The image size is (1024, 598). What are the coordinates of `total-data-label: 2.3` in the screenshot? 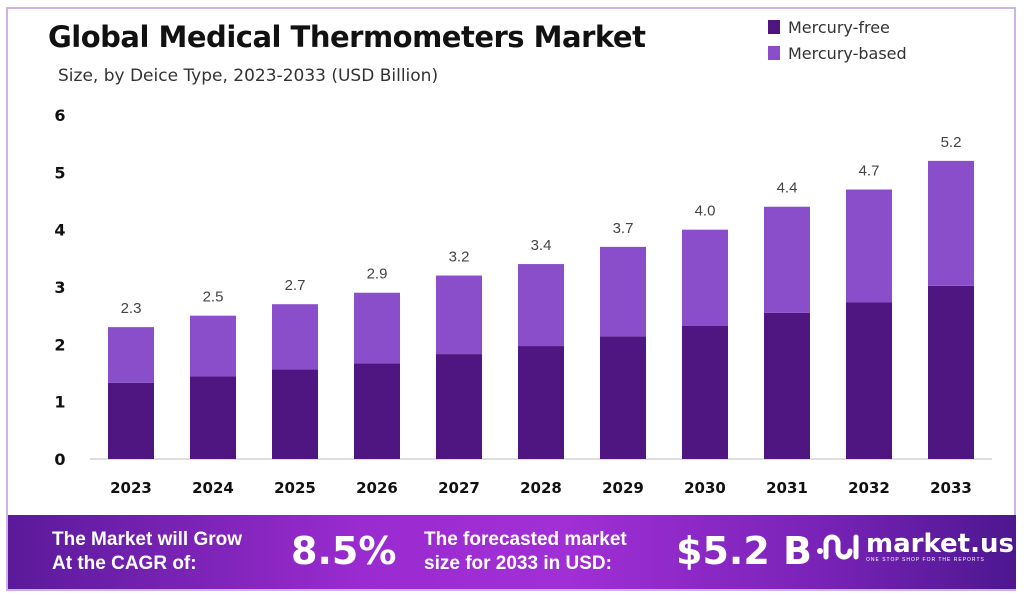 It's located at (131, 308).